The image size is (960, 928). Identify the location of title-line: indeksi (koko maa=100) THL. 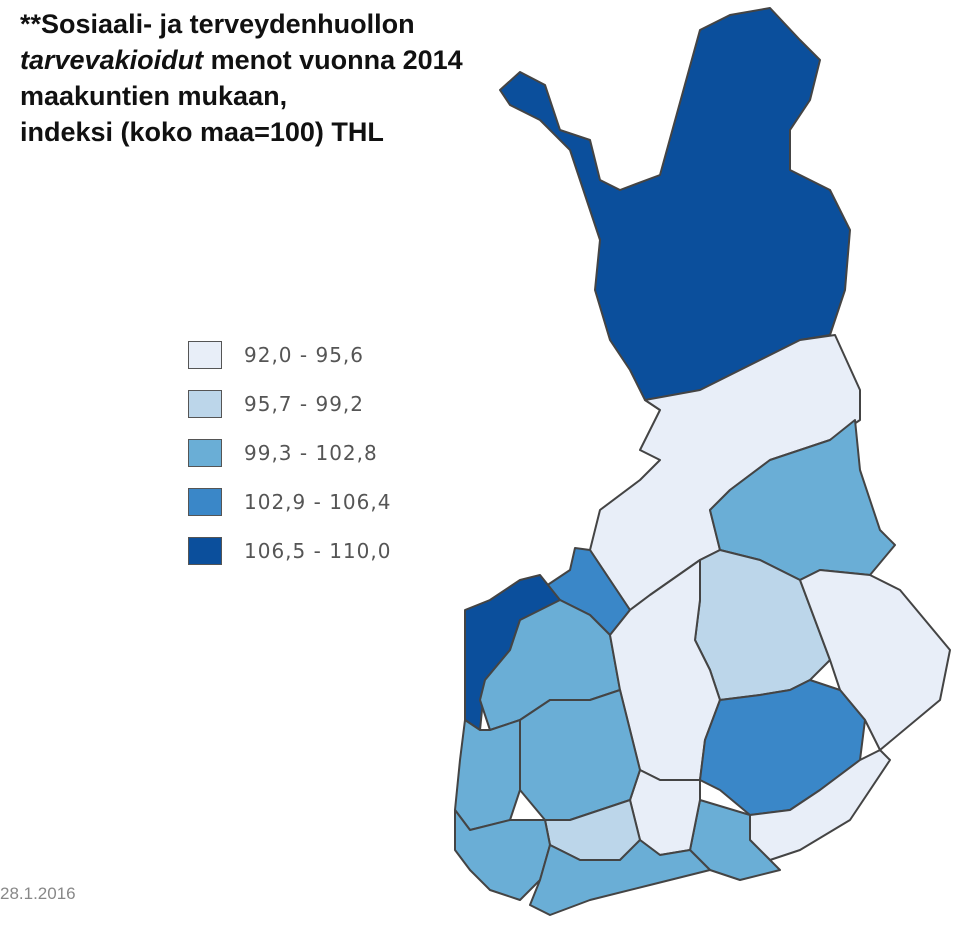
(241, 132).